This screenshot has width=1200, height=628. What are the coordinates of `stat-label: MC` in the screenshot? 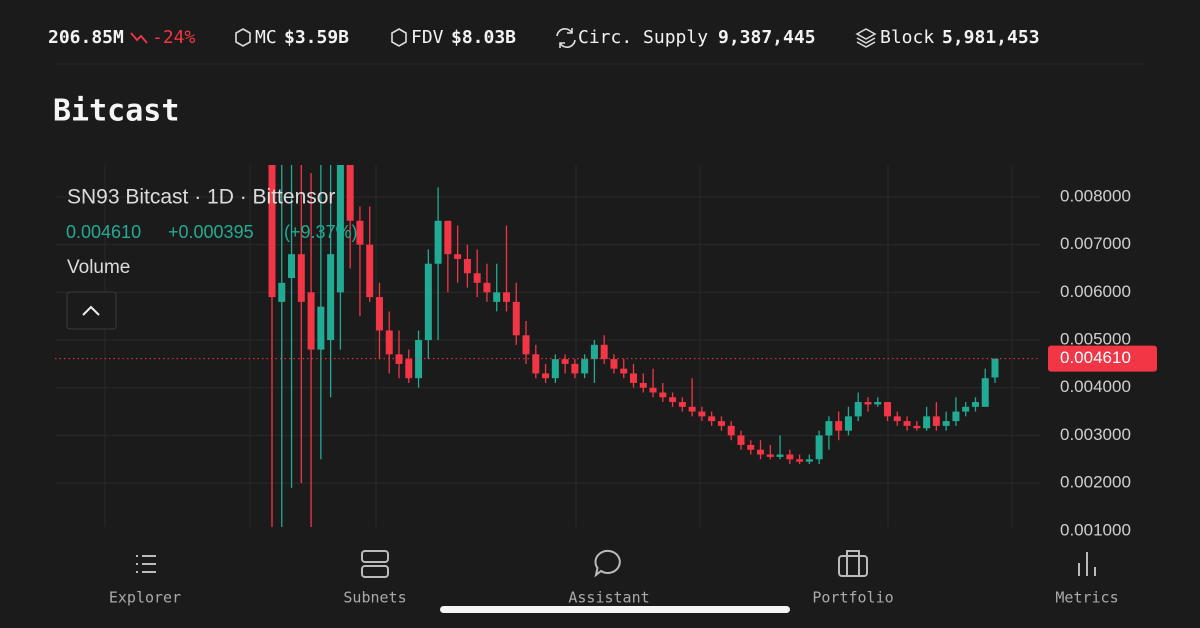 It's located at (266, 37).